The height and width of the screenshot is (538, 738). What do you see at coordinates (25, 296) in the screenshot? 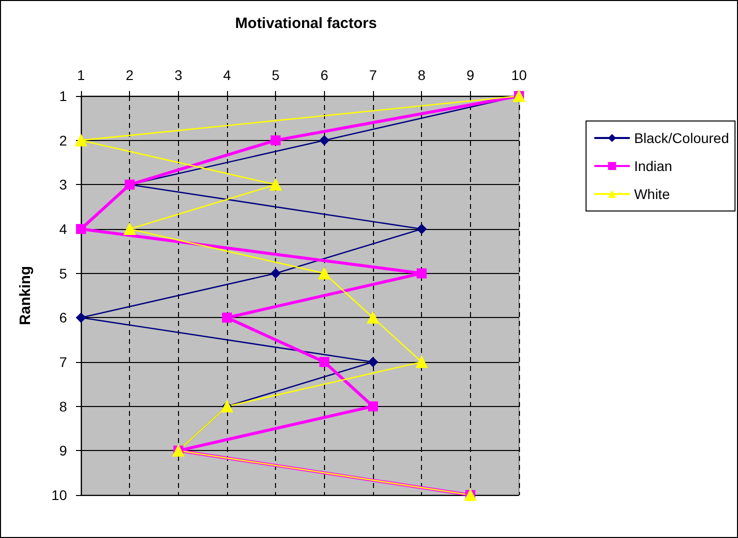
I see `y-axis-title: Ranking` at bounding box center [25, 296].